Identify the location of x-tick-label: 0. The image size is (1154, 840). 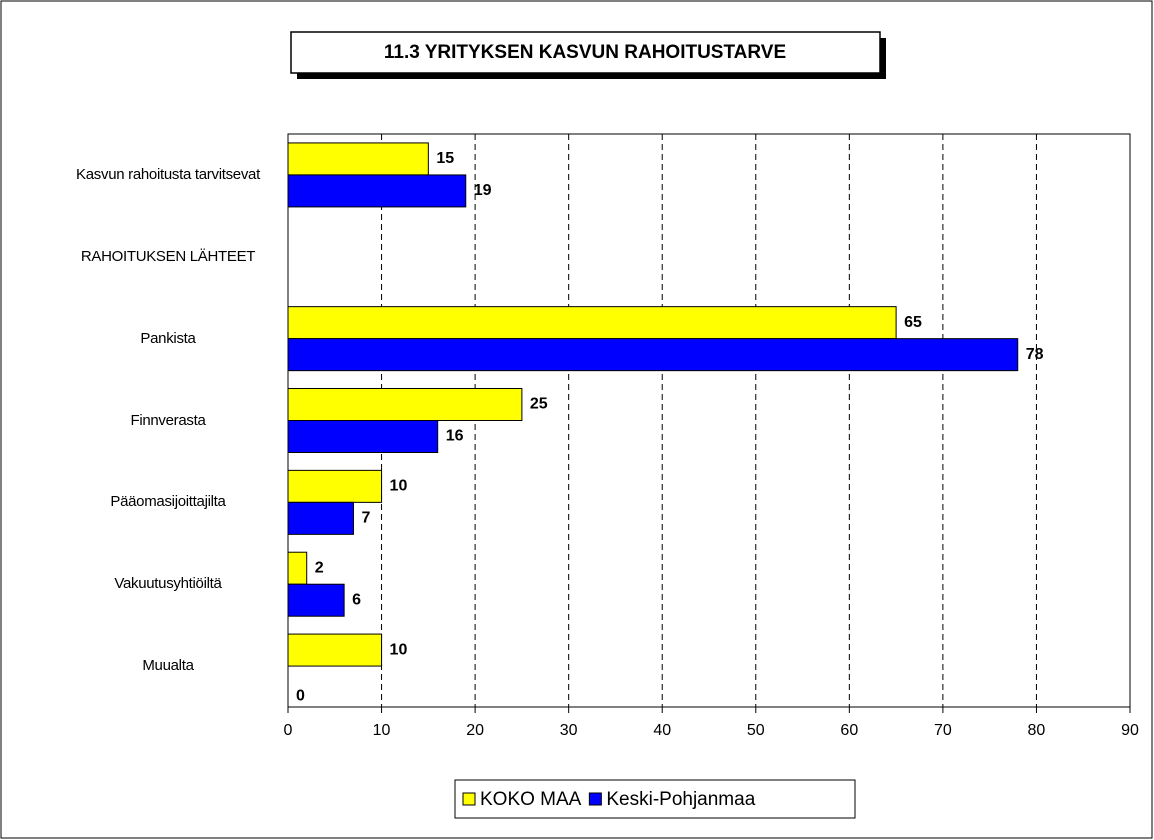
(288, 730).